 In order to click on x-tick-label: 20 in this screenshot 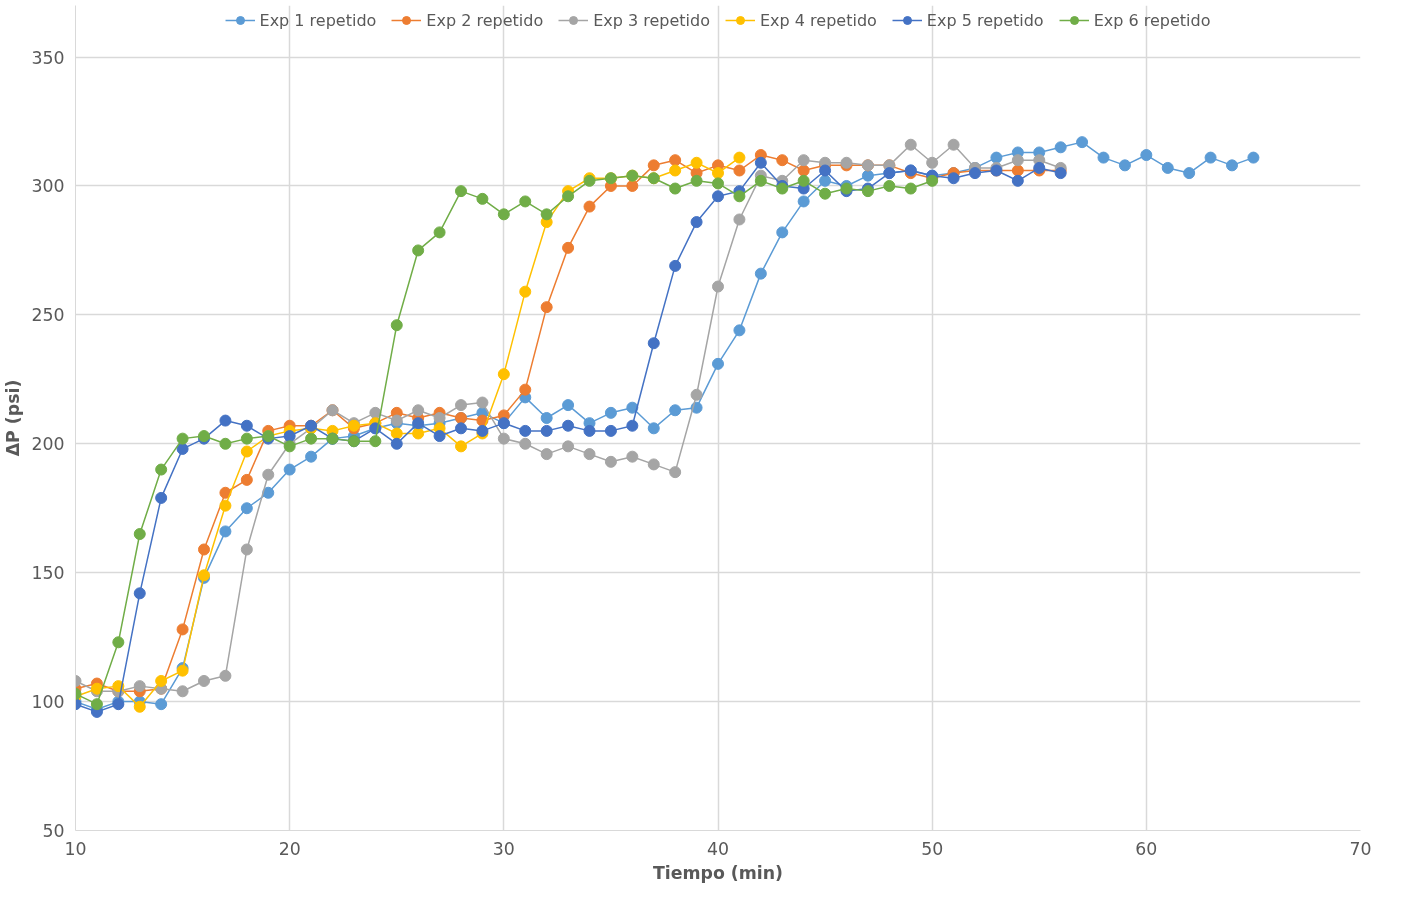, I will do `click(289, 848)`.